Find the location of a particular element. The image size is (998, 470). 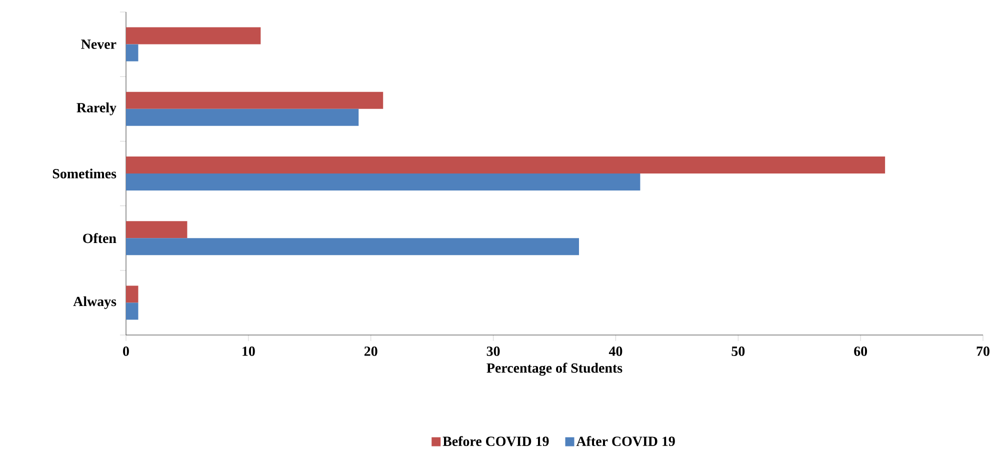

y-tick-label: Rarely is located at coordinates (96, 109).